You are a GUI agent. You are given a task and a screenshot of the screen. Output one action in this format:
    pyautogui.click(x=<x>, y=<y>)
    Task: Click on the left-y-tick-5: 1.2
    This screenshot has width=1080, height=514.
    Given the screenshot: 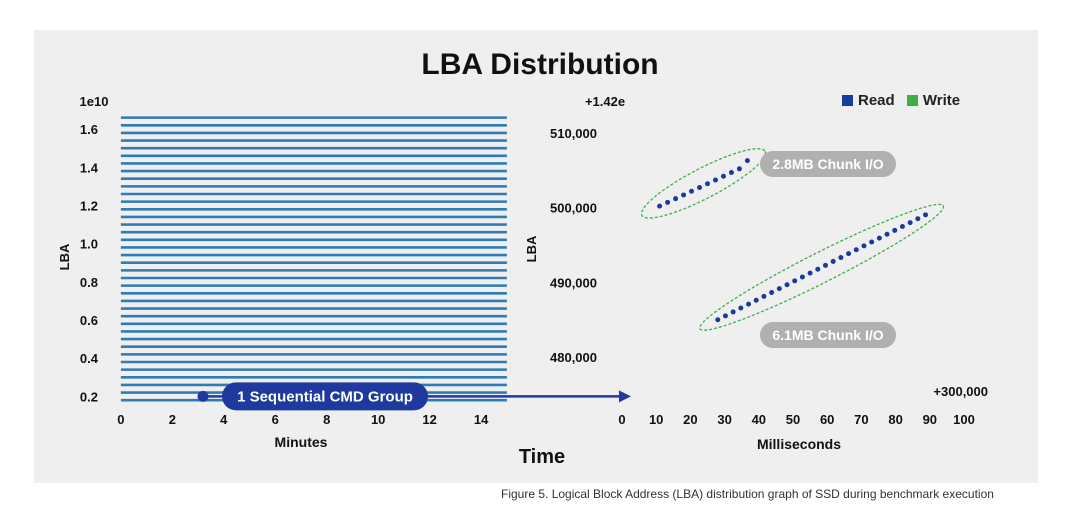 What is the action you would take?
    pyautogui.click(x=89, y=205)
    